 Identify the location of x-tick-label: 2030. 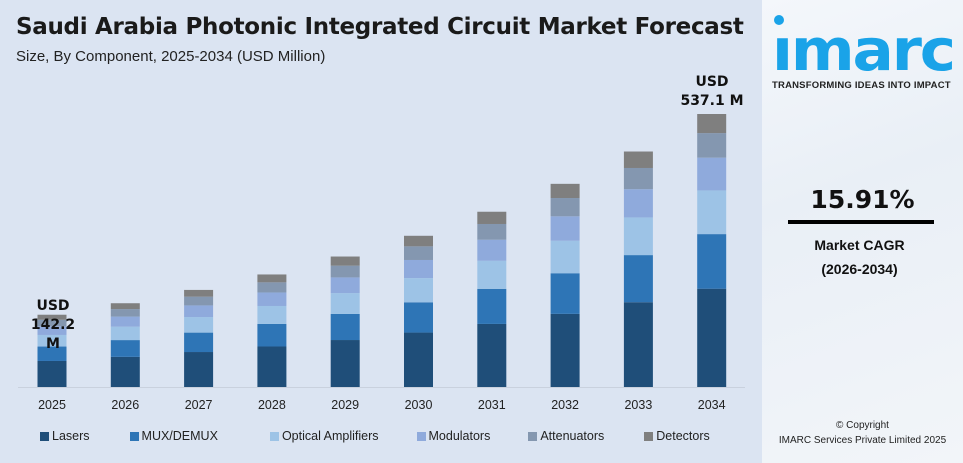
(419, 405).